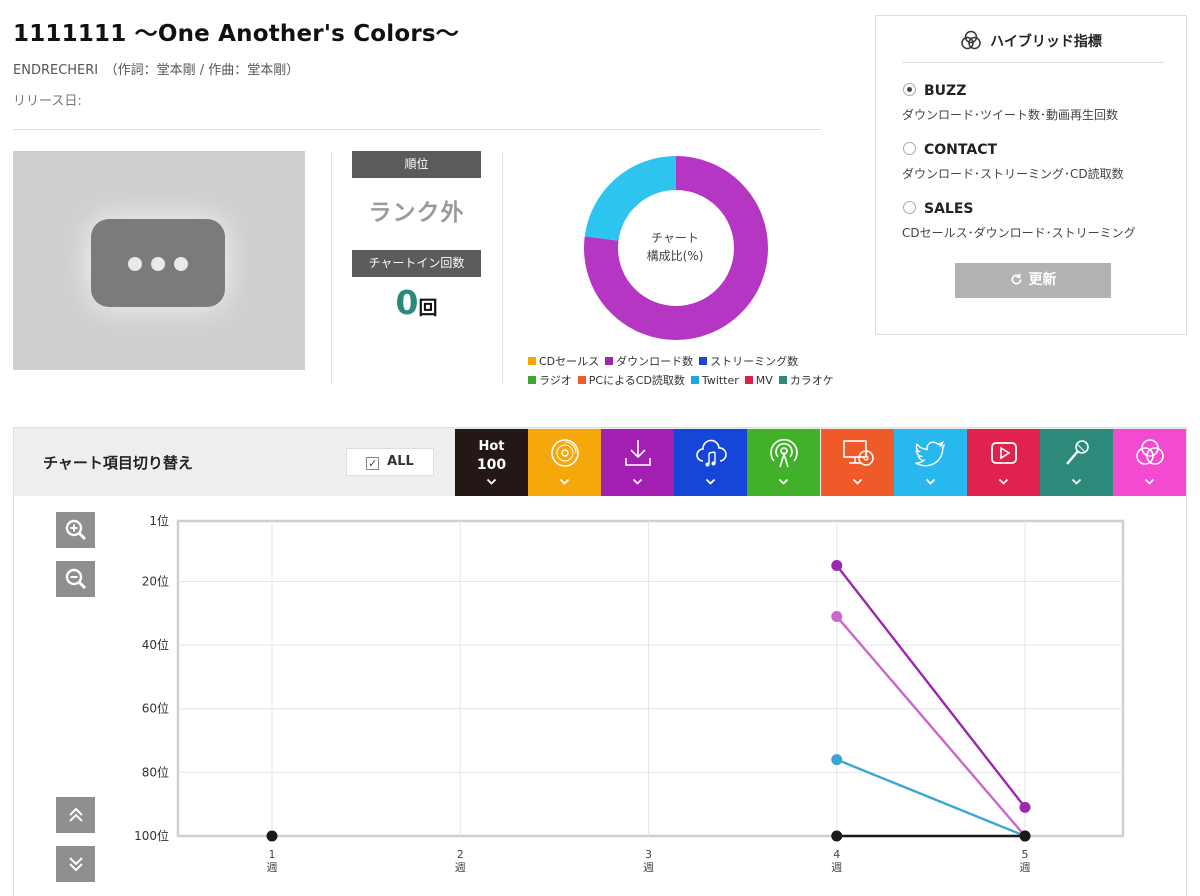 The height and width of the screenshot is (896, 1200). Describe the element at coordinates (858, 453) in the screenshot. I see `monitor-disc-icon` at that location.